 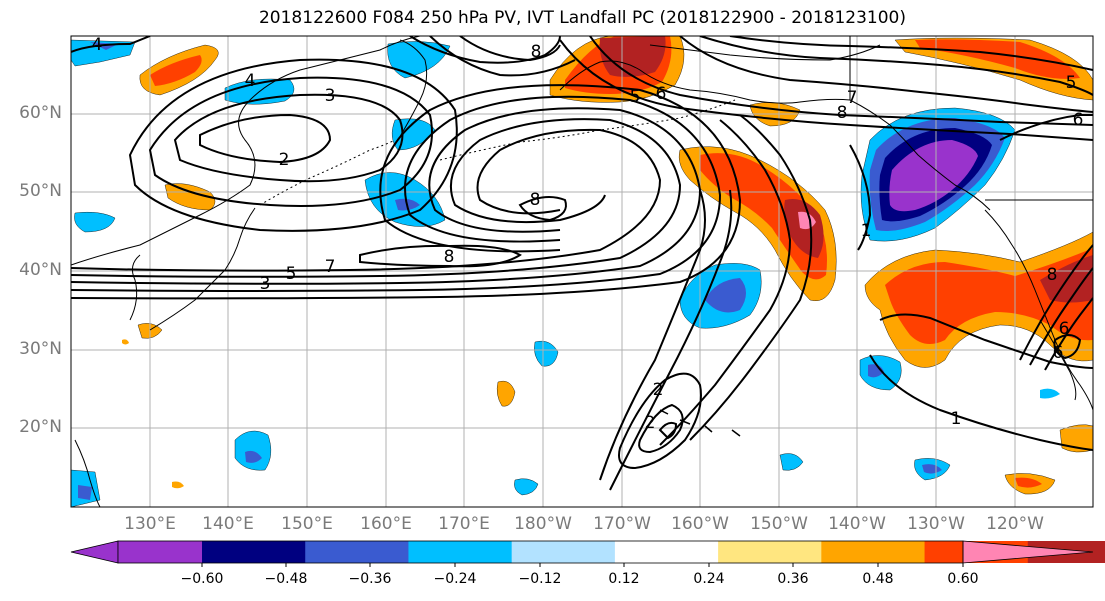 I want to click on colorbar-tick-label: −0.36, so click(x=370, y=579).